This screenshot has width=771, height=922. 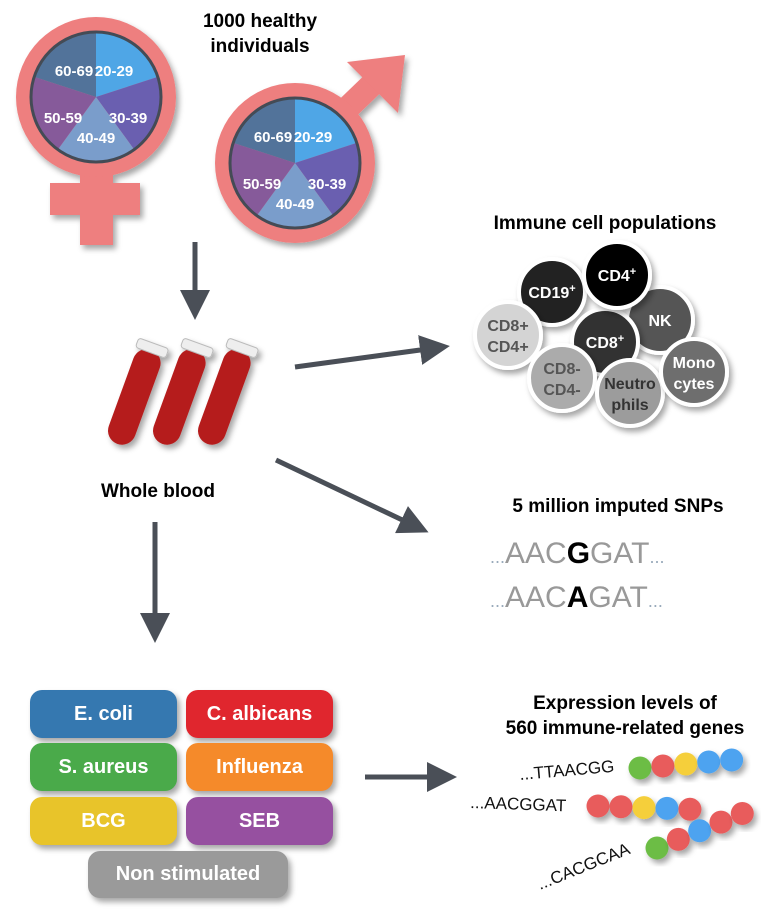 What do you see at coordinates (694, 384) in the screenshot?
I see `svg-text: cytes` at bounding box center [694, 384].